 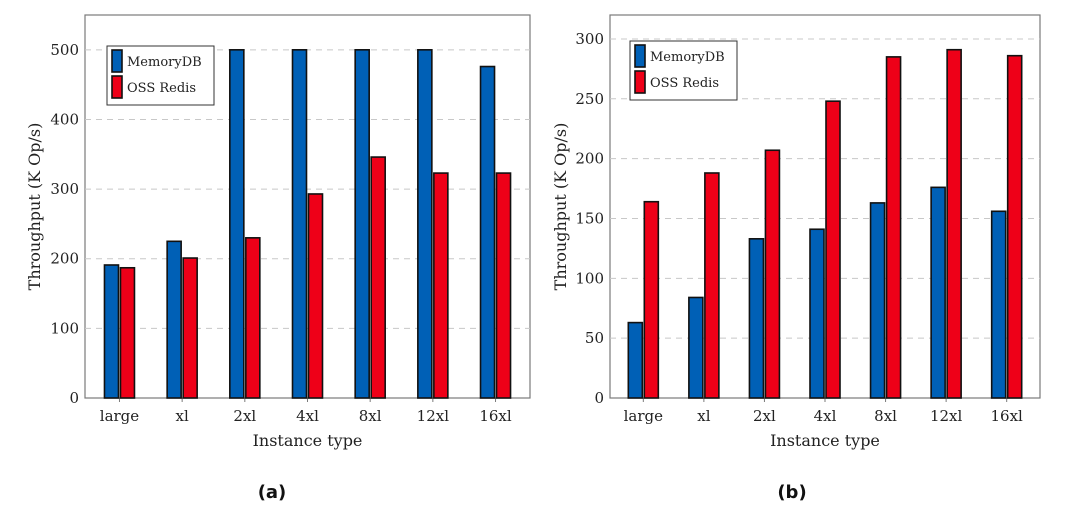 I want to click on y-tick-label: 150, so click(x=589, y=218).